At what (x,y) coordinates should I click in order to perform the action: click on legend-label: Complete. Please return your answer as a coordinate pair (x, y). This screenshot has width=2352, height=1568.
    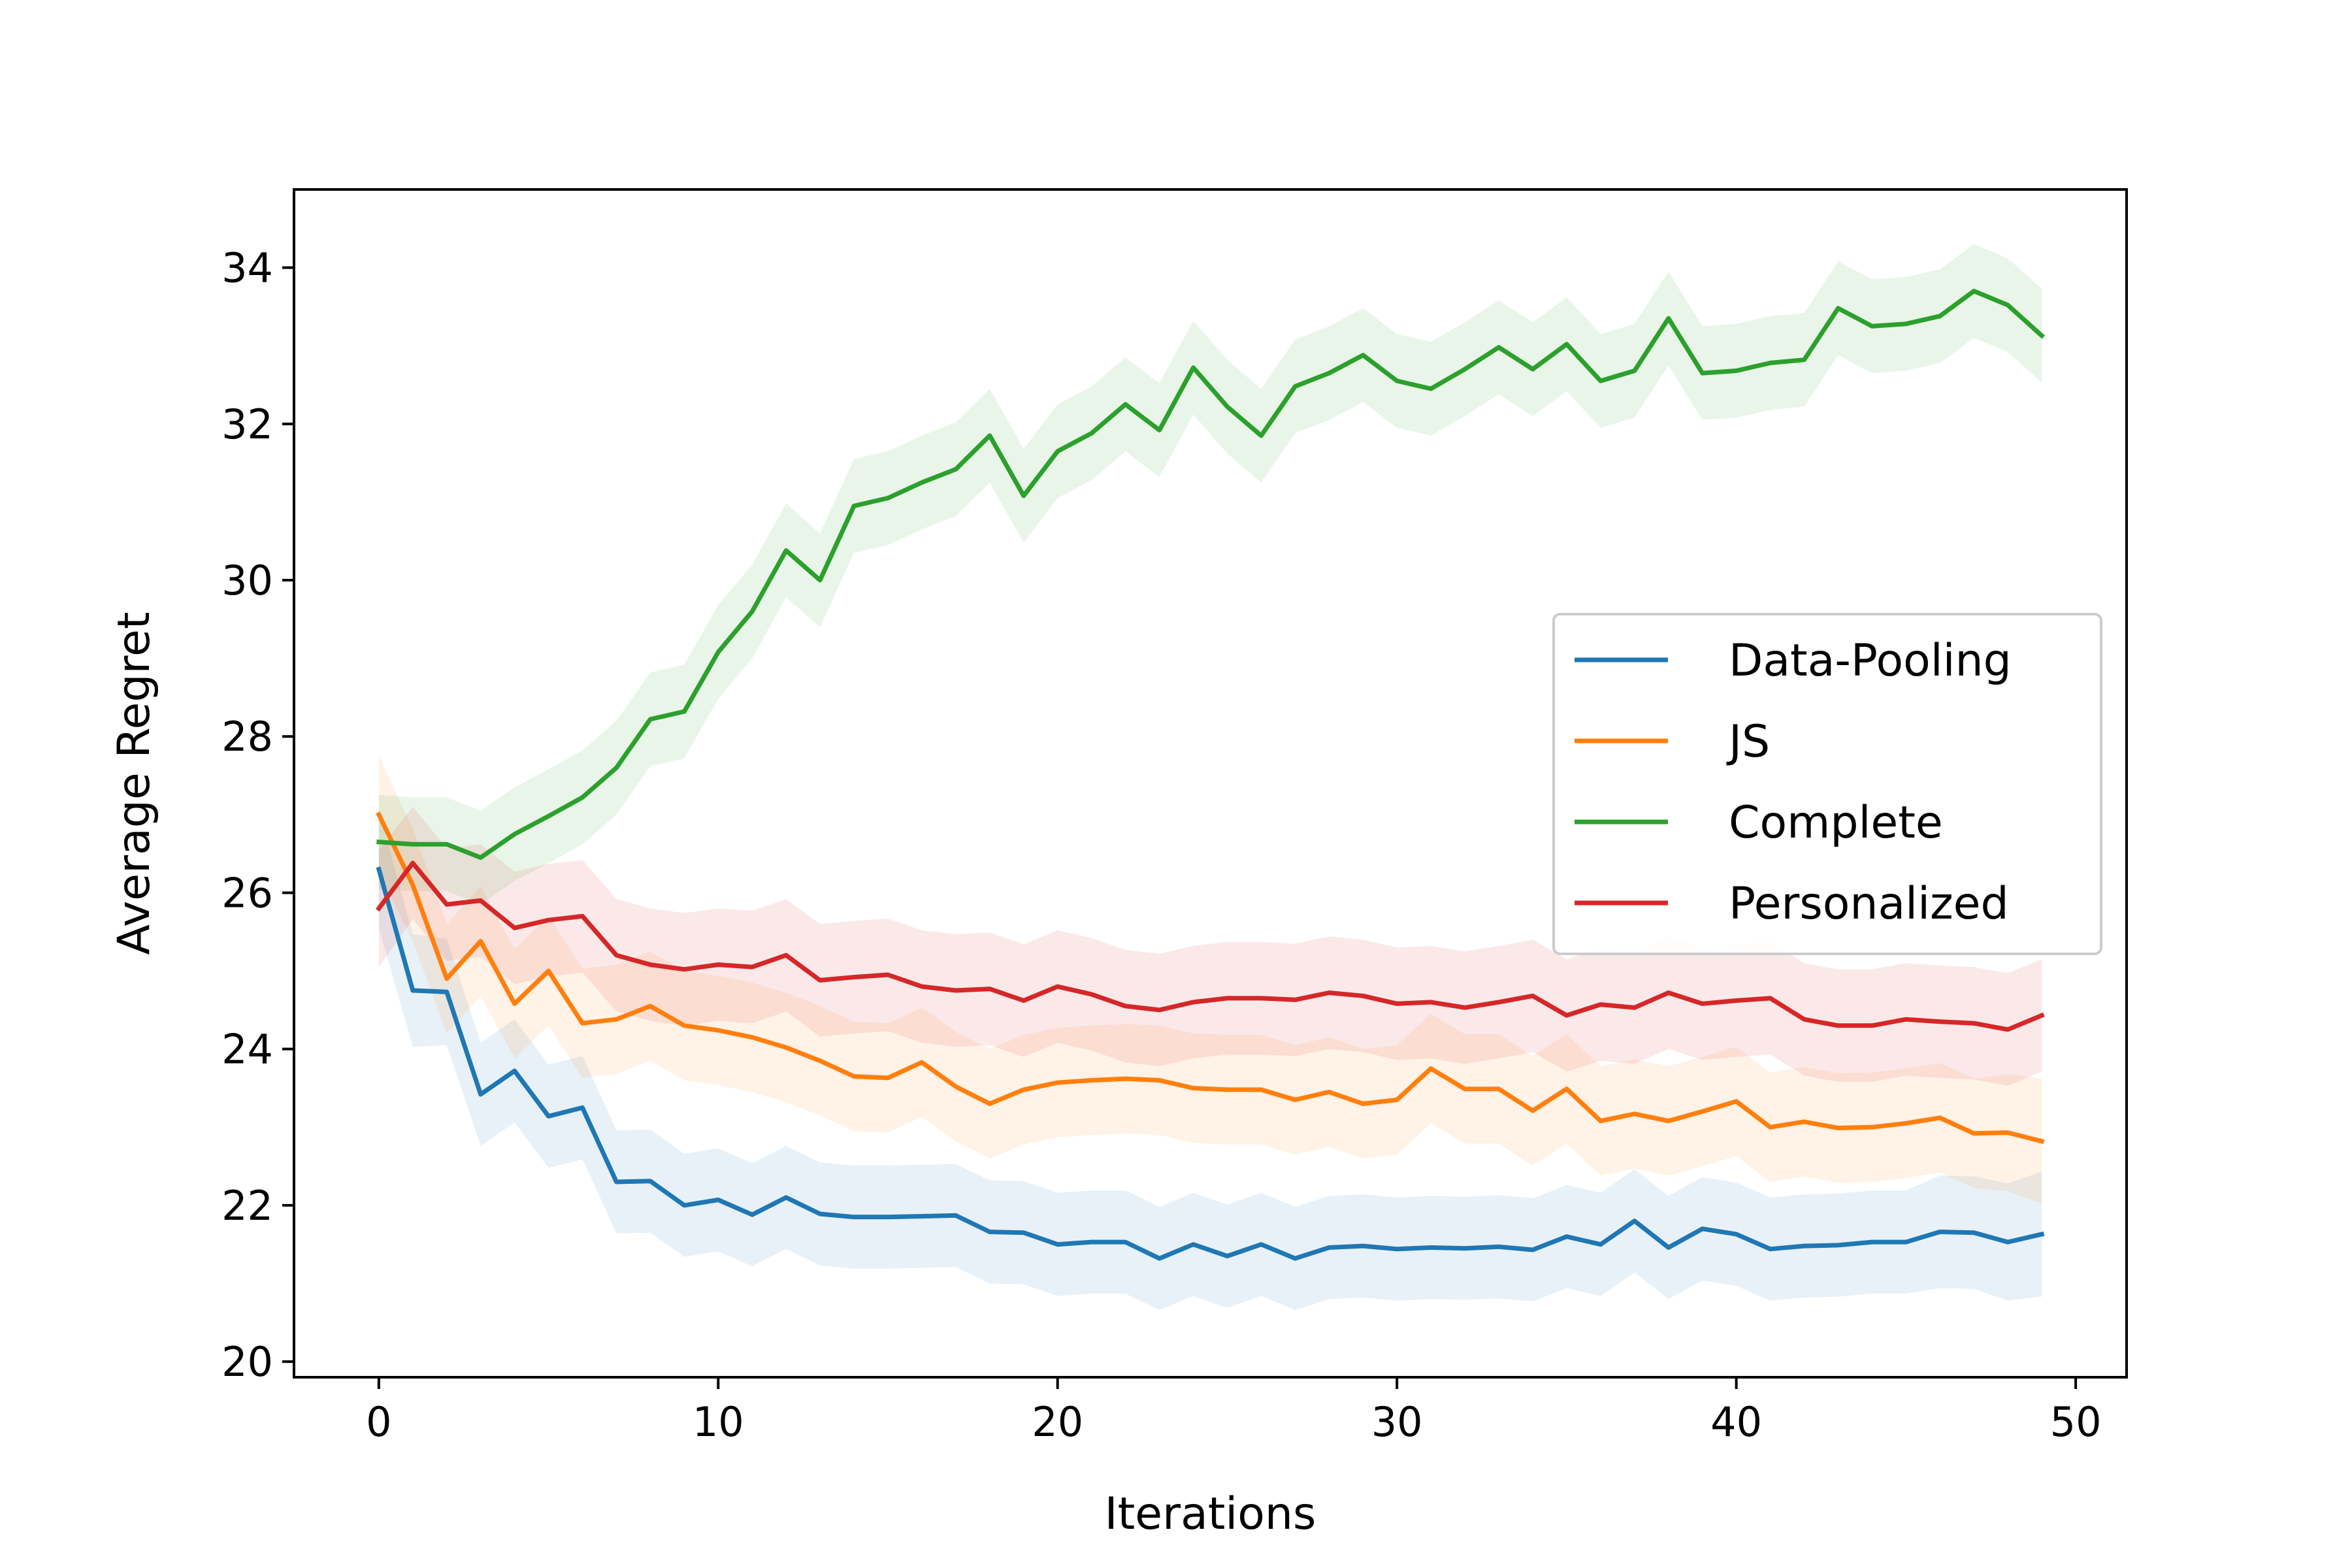
    Looking at the image, I should click on (1836, 823).